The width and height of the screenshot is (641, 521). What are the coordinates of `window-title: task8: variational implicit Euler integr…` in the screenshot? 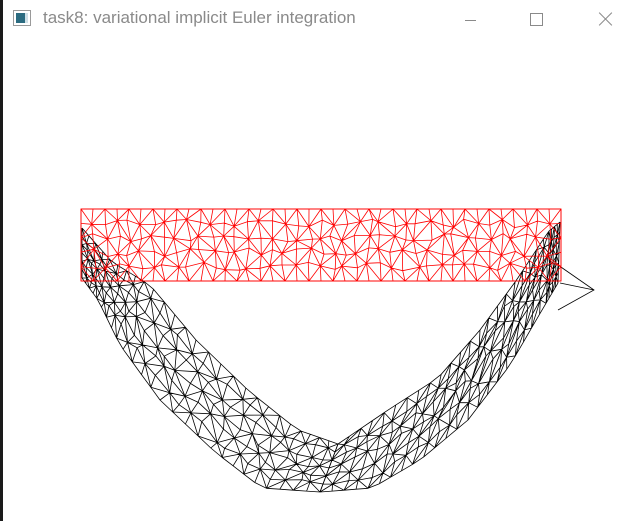 It's located at (199, 17).